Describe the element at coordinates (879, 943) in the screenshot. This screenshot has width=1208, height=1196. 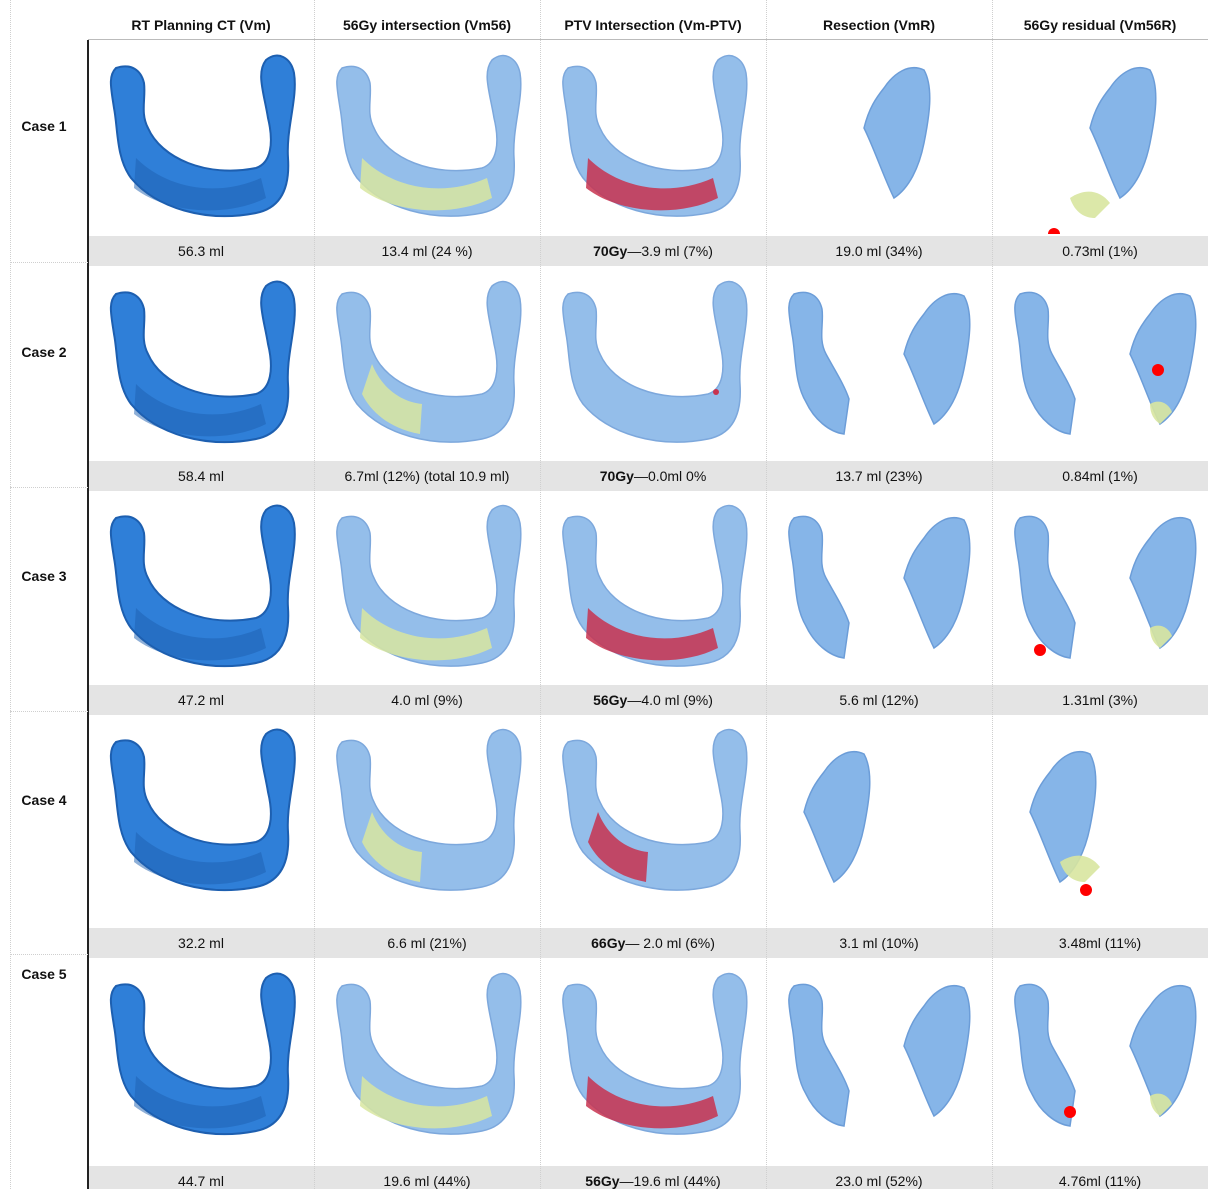
I see `value-text: 3.1 ml (10%)` at that location.